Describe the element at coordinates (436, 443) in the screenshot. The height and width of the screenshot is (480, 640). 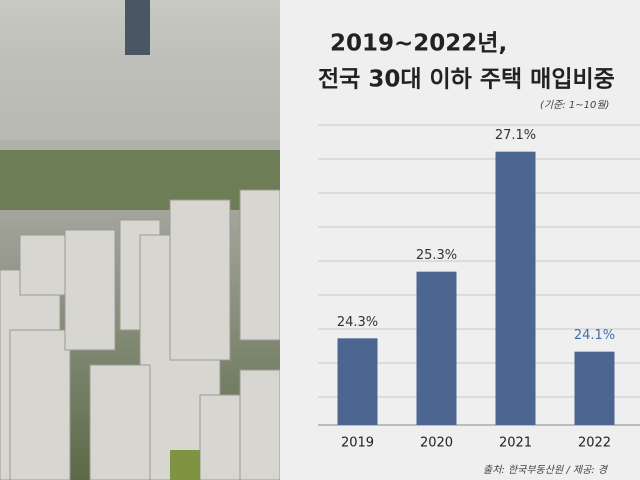
I see `x-tick-label: 2020` at that location.